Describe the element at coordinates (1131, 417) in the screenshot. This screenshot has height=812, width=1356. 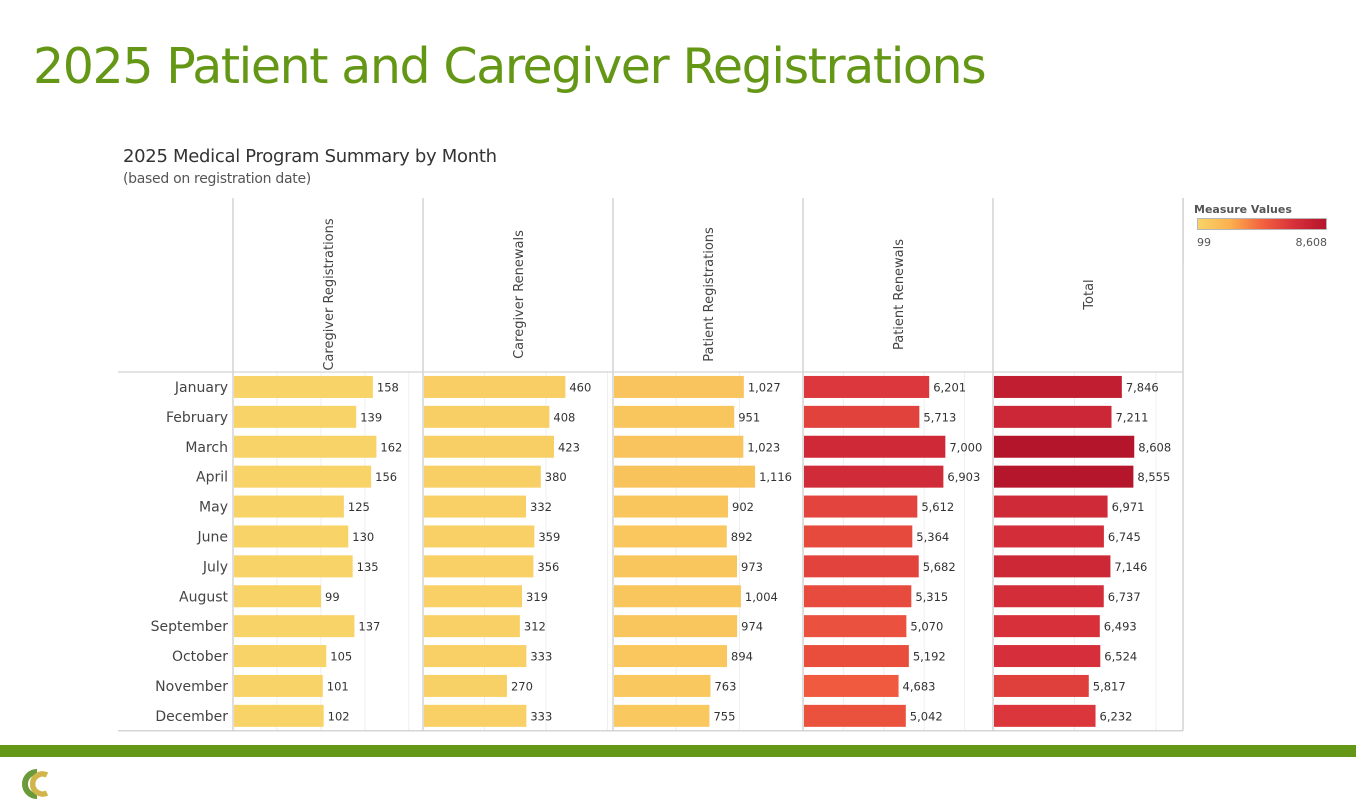
I see `data-label: 7,211` at that location.